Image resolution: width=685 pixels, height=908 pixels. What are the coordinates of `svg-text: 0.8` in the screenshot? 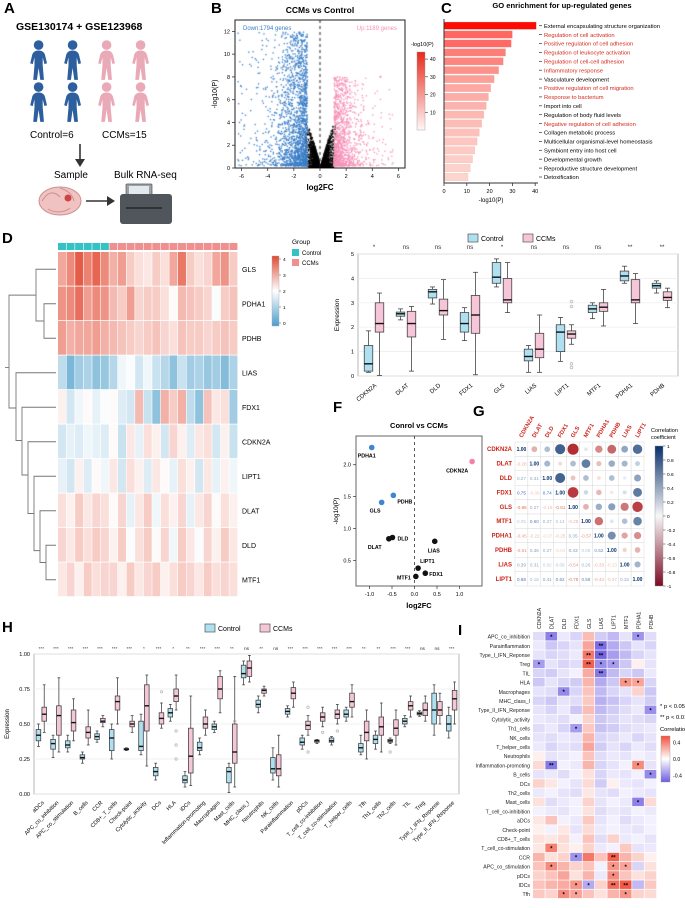 It's located at (670, 461).